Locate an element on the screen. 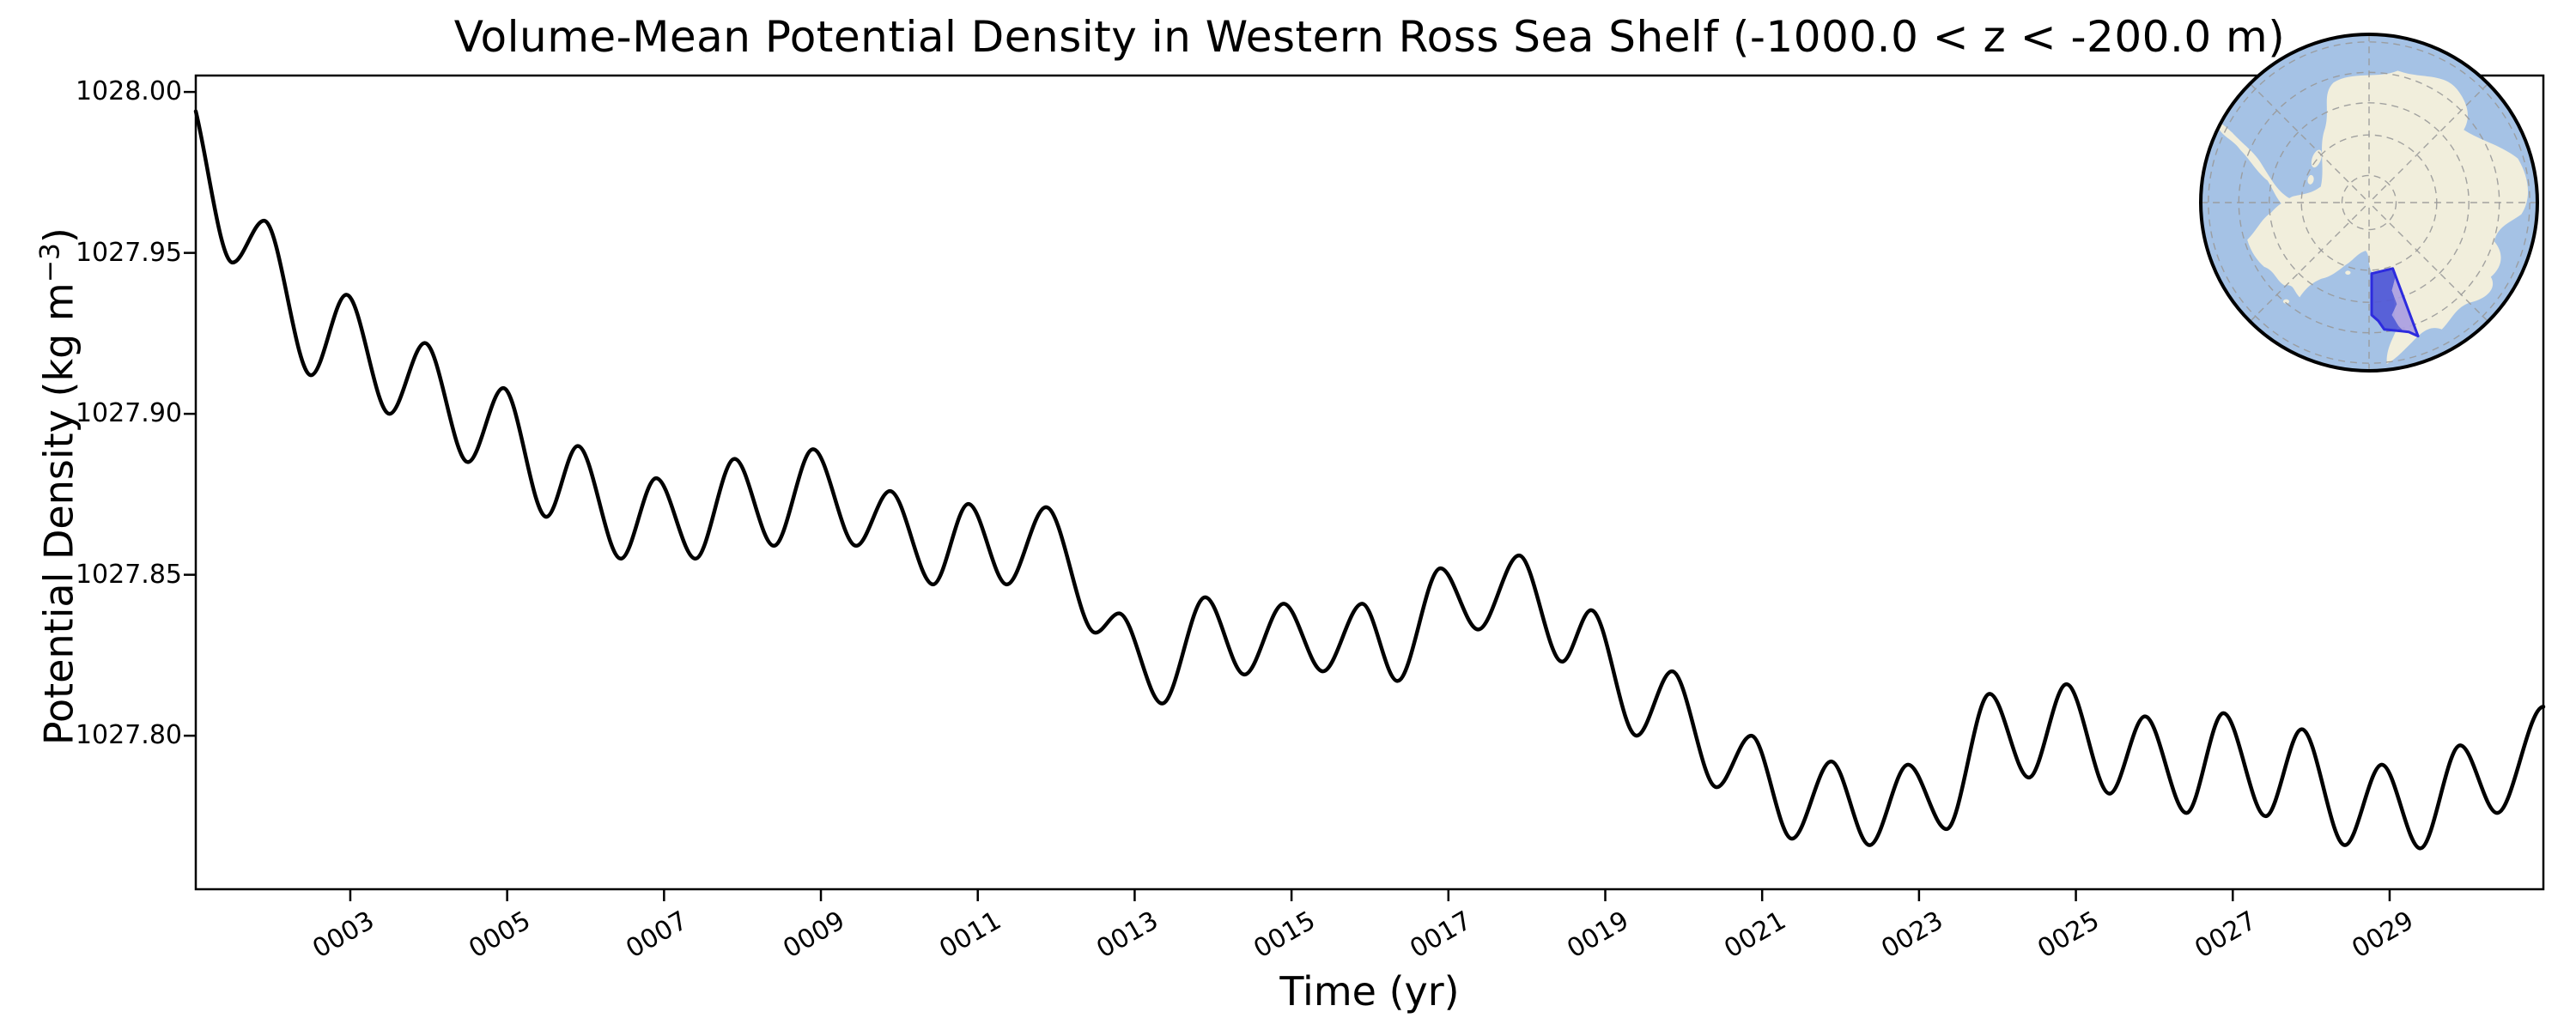 The height and width of the screenshot is (1030, 2576). x-tick-label: 0021 is located at coordinates (1755, 935).